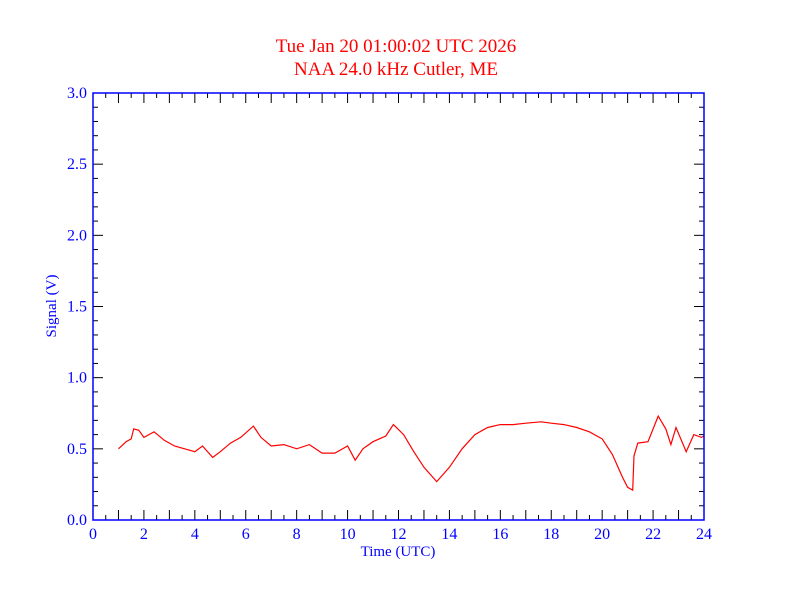 The height and width of the screenshot is (612, 792). Describe the element at coordinates (399, 534) in the screenshot. I see `x-tick-label: 12` at that location.